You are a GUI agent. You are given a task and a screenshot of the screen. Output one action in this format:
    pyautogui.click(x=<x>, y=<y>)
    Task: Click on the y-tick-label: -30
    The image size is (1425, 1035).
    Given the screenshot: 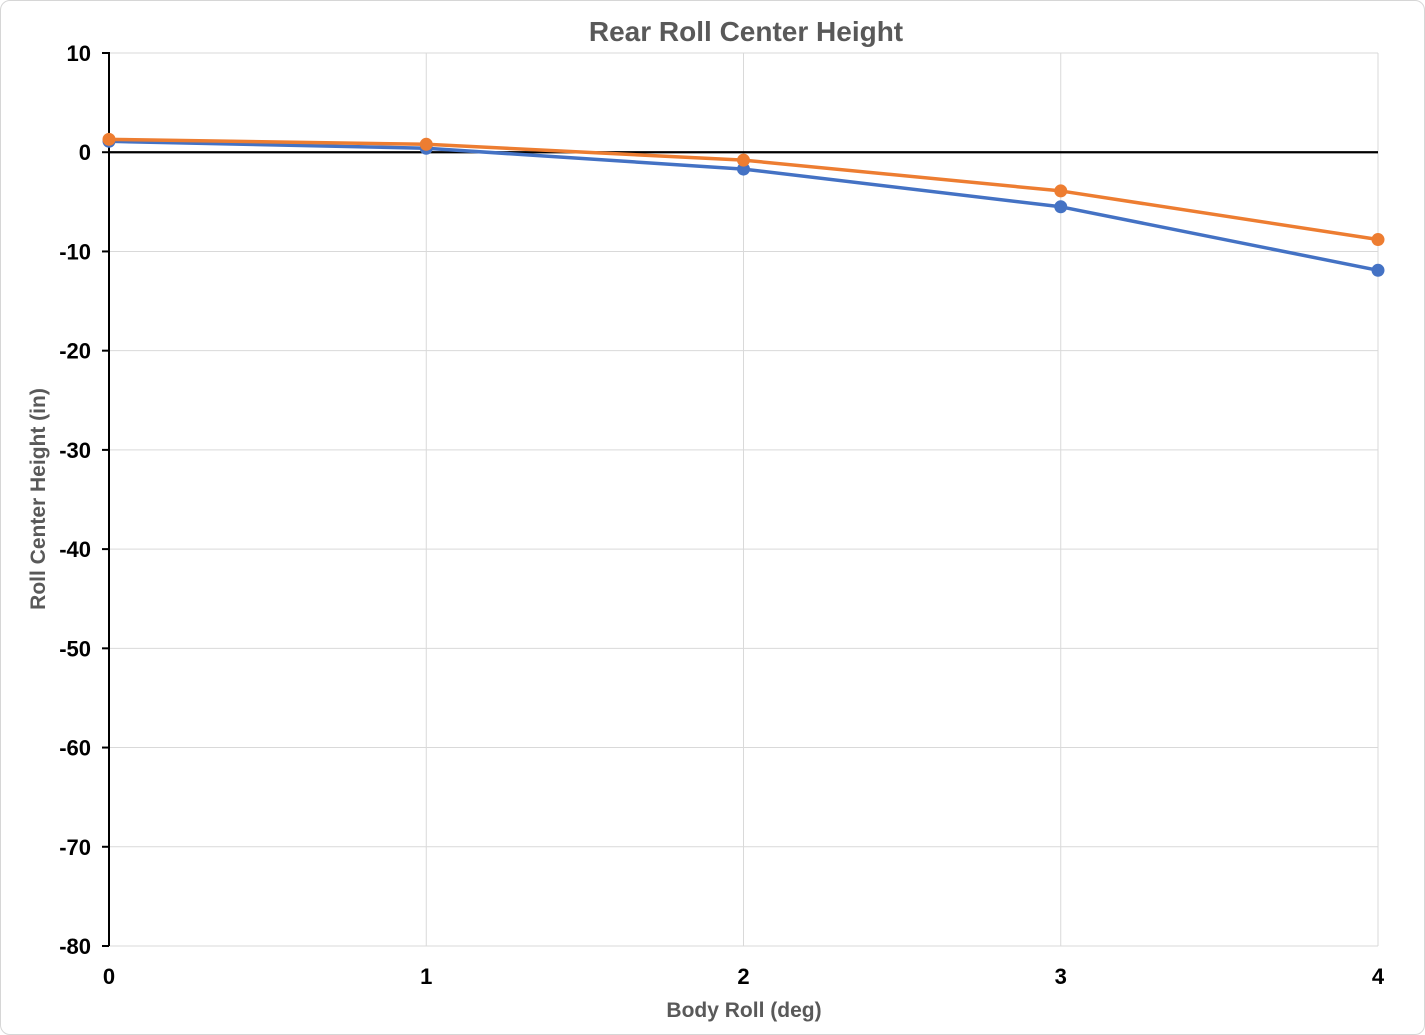 What is the action you would take?
    pyautogui.click(x=75, y=450)
    